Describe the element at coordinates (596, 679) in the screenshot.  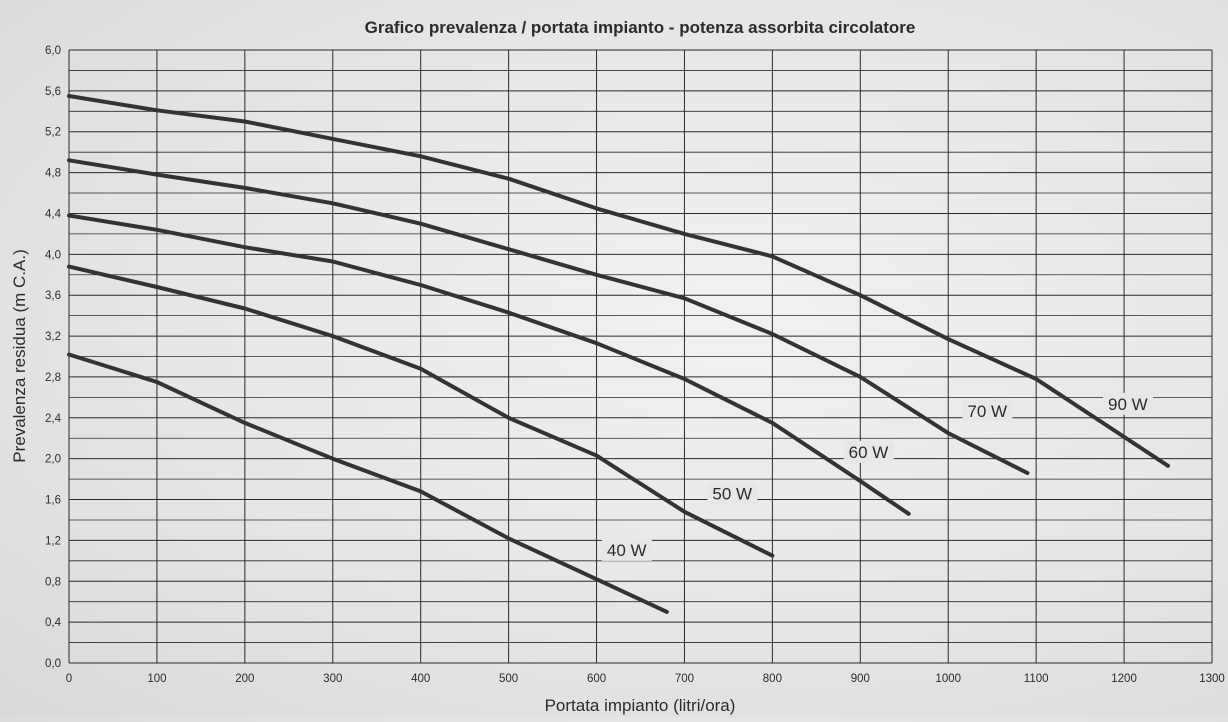
I see `x-tick-label: 600` at that location.